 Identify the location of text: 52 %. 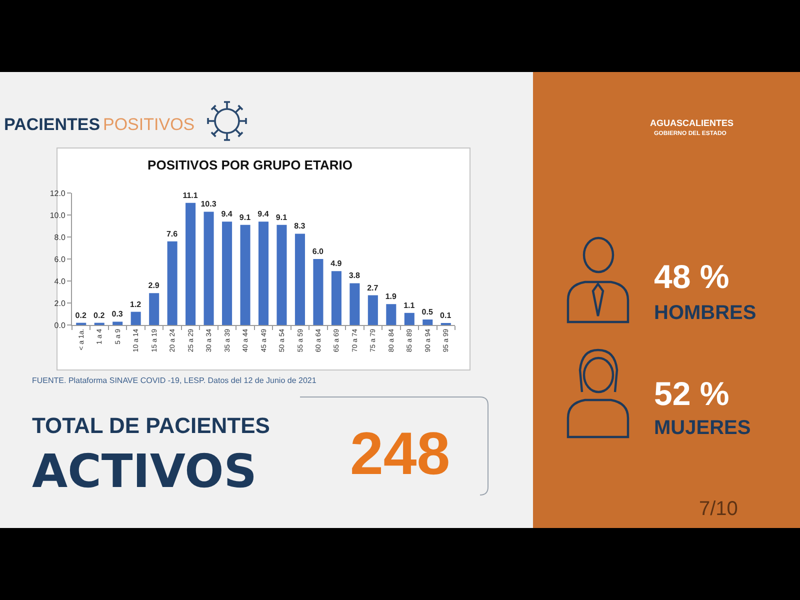
(692, 393).